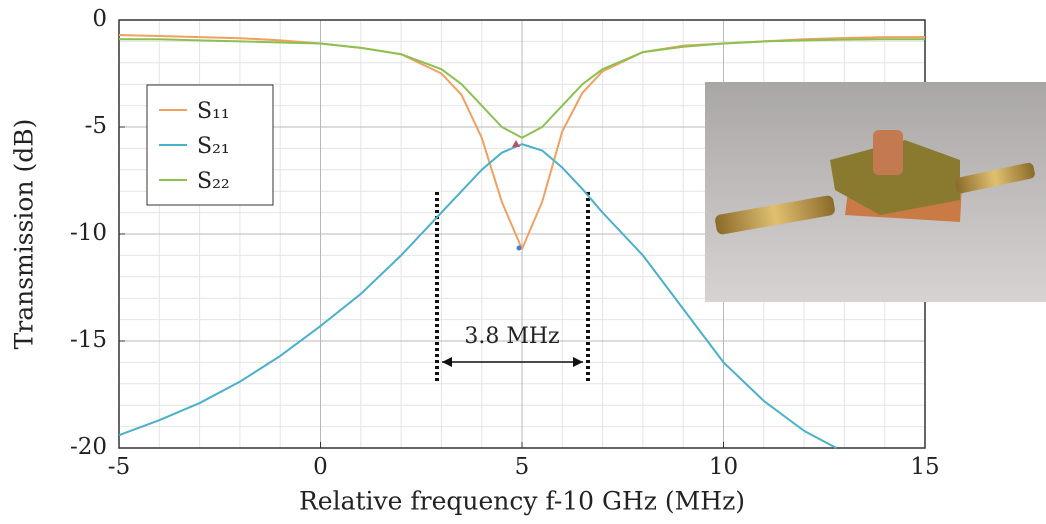 This screenshot has width=1046, height=524. What do you see at coordinates (213, 181) in the screenshot?
I see `legend-label: S₂₂` at bounding box center [213, 181].